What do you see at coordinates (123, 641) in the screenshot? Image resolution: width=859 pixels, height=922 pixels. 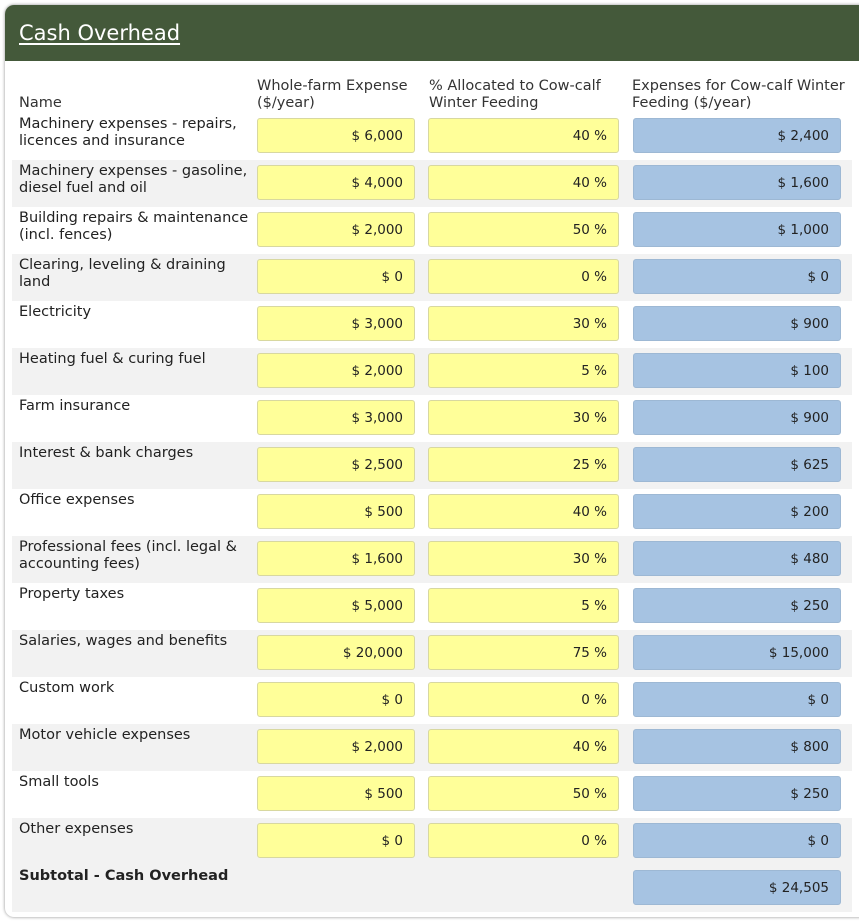 I see `row-name: Salaries, wages and benefits` at bounding box center [123, 641].